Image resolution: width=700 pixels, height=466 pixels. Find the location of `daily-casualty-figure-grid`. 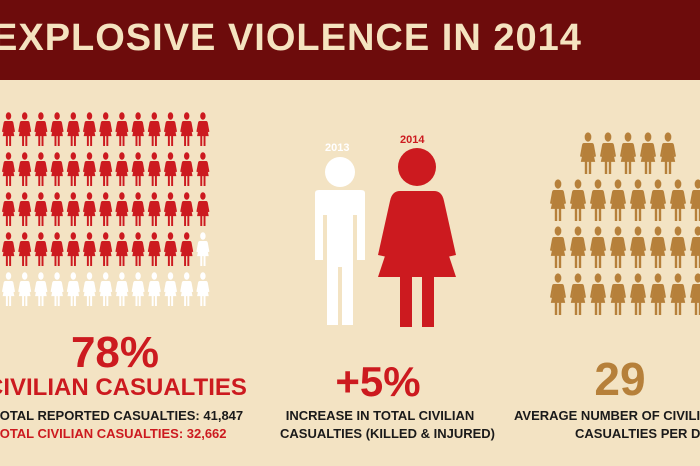

daily-casualty-figure-grid is located at coordinates (625, 223).